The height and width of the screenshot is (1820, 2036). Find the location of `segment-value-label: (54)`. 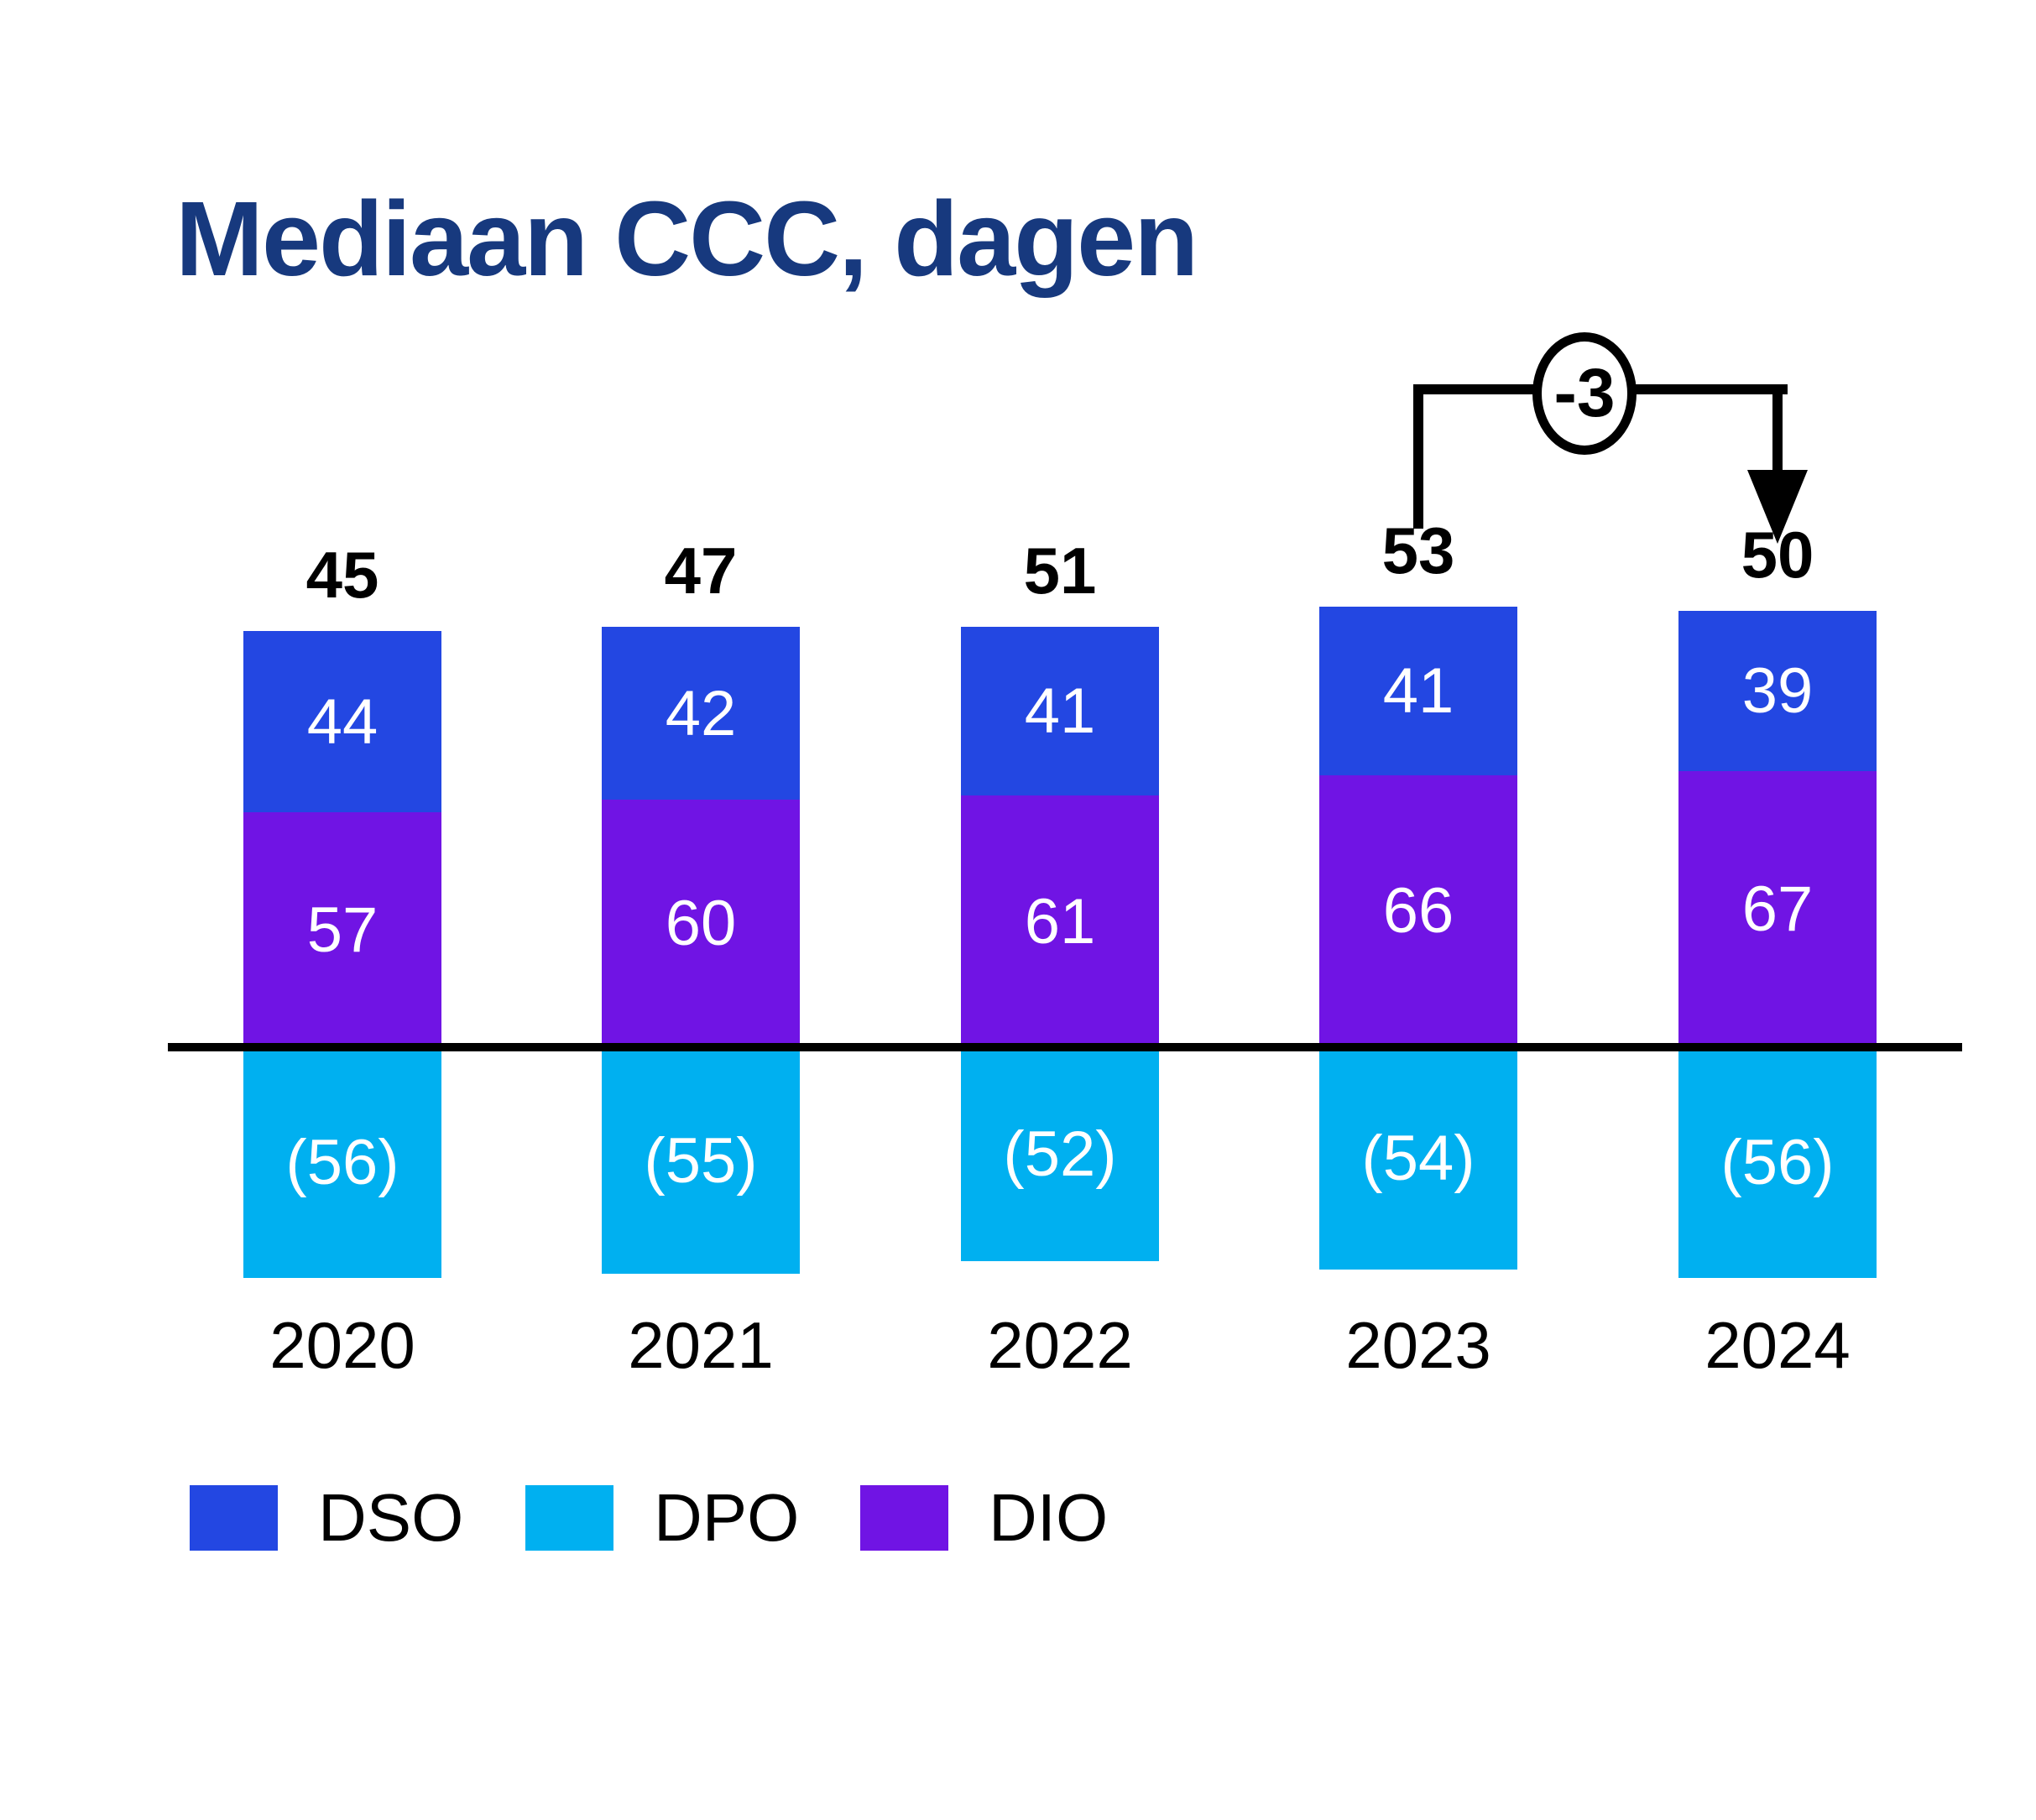

segment-value-label: (54) is located at coordinates (1418, 1159).